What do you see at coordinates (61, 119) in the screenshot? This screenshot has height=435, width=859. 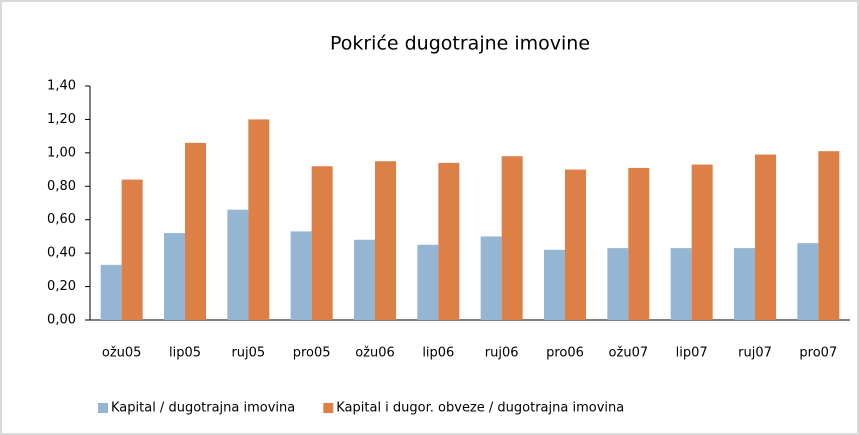 I see `y-tick-label: 1,20` at bounding box center [61, 119].